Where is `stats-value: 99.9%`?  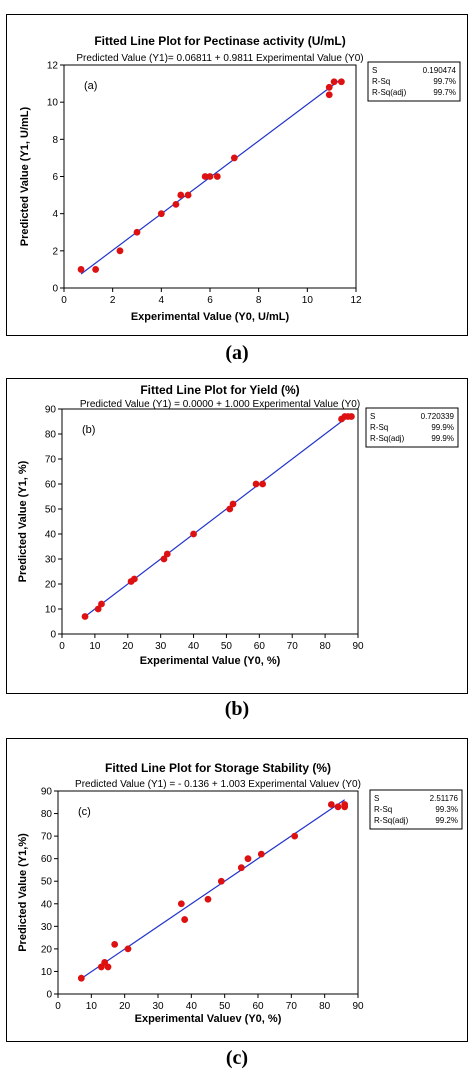 stats-value: 99.9% is located at coordinates (442, 427).